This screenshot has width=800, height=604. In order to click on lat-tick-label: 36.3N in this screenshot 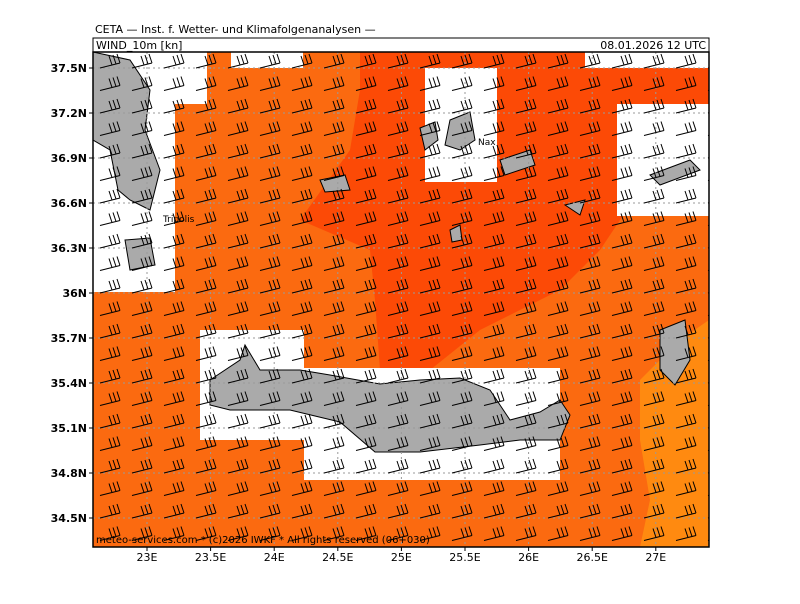, I will do `click(69, 248)`.